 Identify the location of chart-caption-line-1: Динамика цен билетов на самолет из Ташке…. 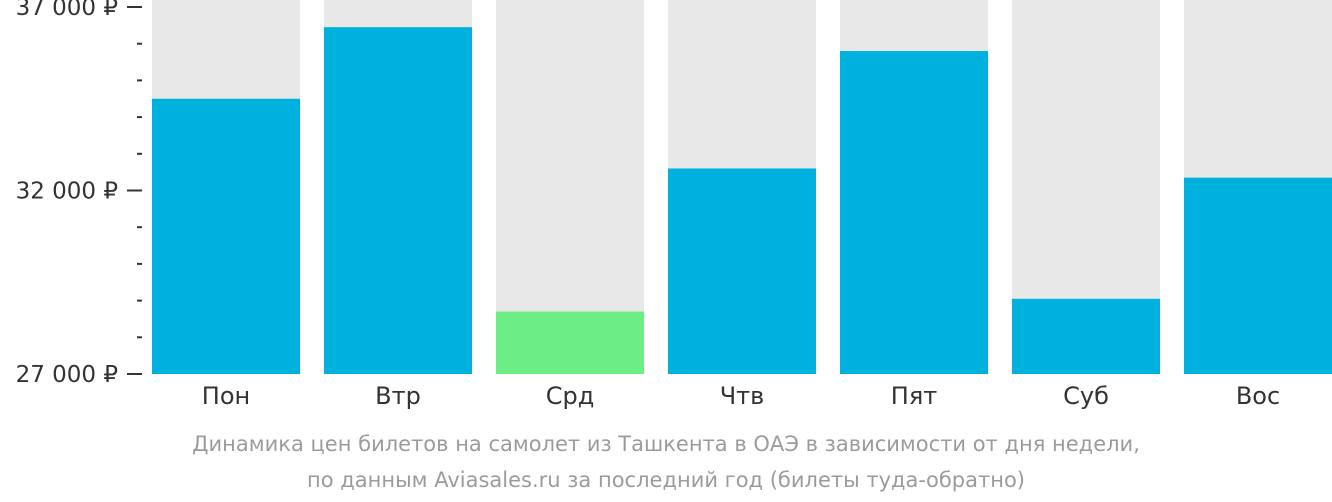
(666, 444).